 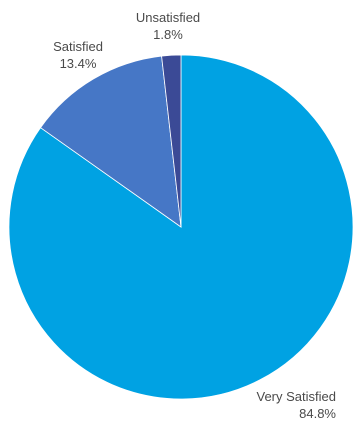 What do you see at coordinates (171, 141) in the screenshot?
I see `pie-slice-unsatisfied` at bounding box center [171, 141].